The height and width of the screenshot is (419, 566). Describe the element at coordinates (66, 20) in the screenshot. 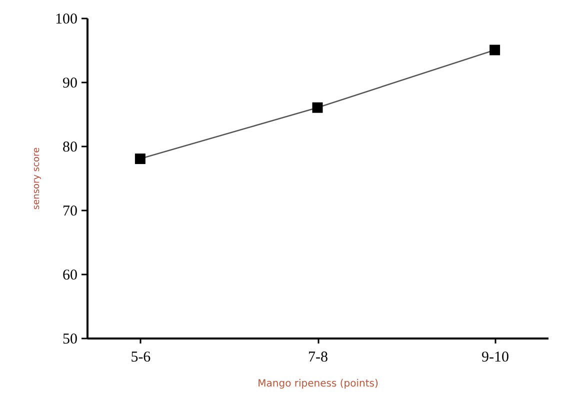

I see `y-tick-label: 100` at that location.